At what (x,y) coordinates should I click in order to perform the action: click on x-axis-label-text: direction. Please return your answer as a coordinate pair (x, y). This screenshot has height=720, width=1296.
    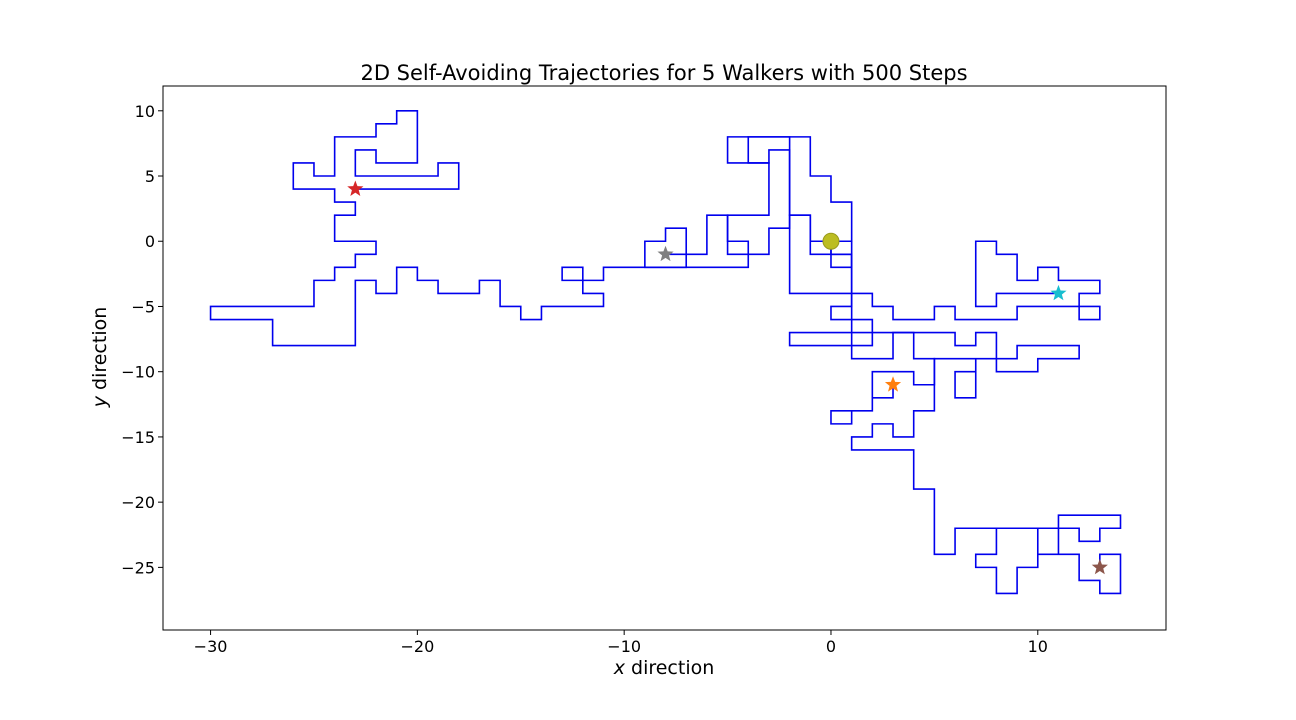
    Looking at the image, I should click on (669, 668).